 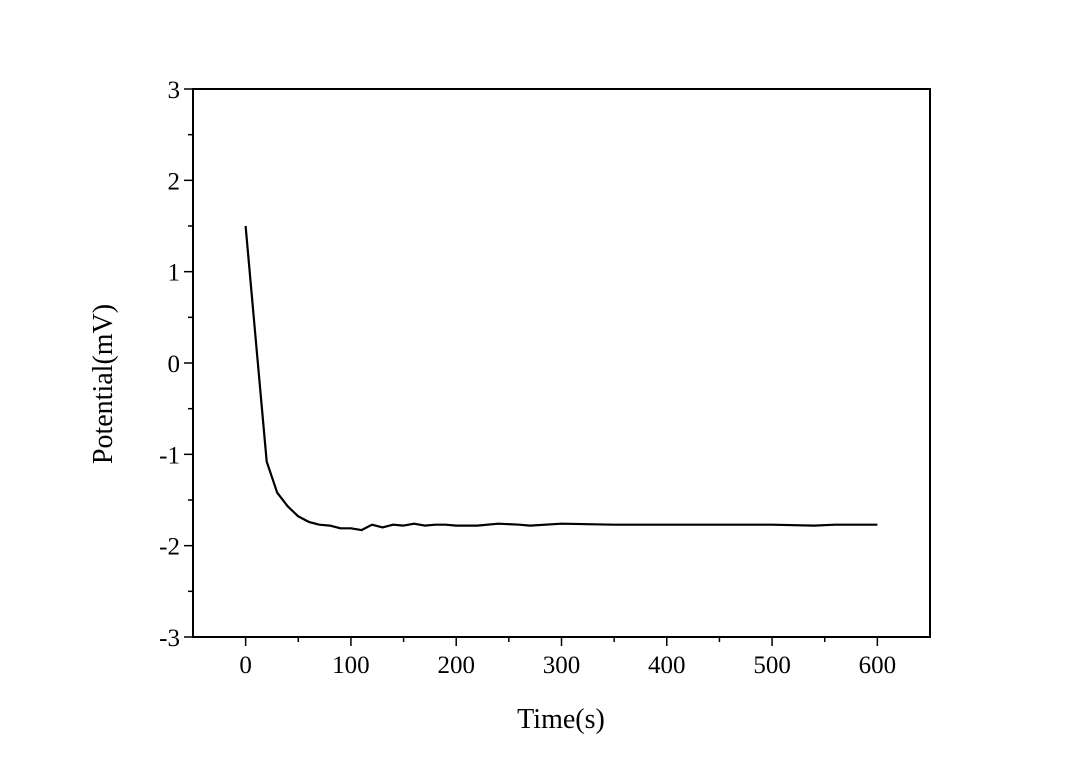 I want to click on y-tick-labels: 3 2 1 0 -1 -2 -3, so click(x=169, y=364).